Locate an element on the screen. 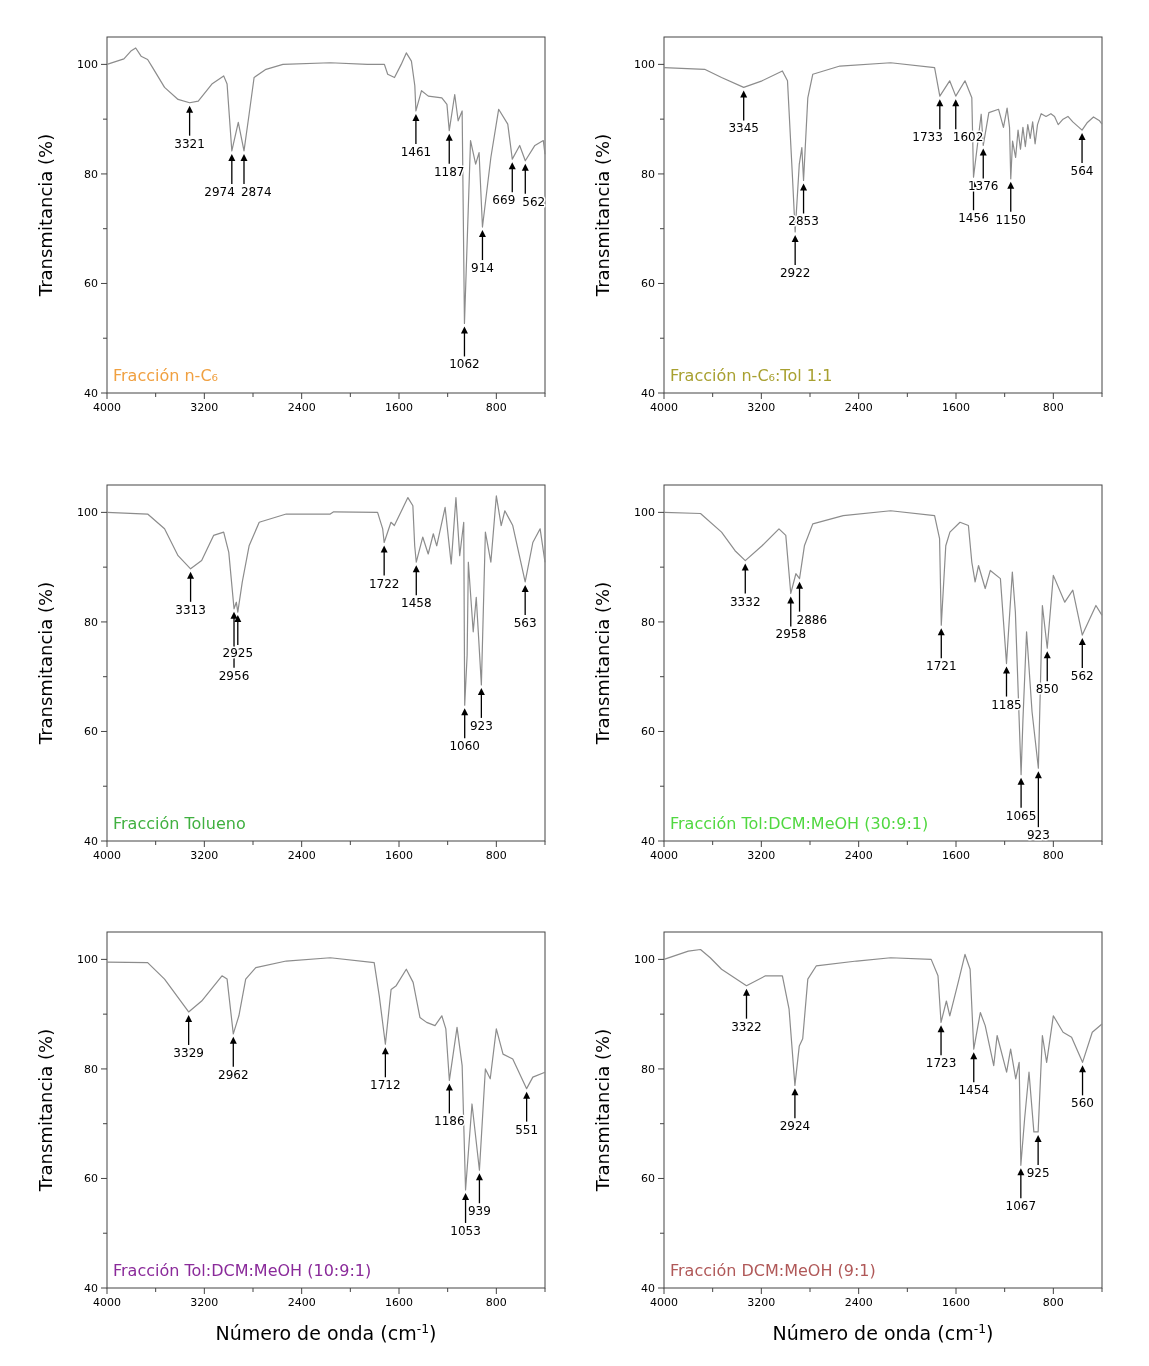 This screenshot has height=1366, width=1149. annotation: 939 is located at coordinates (479, 1211).